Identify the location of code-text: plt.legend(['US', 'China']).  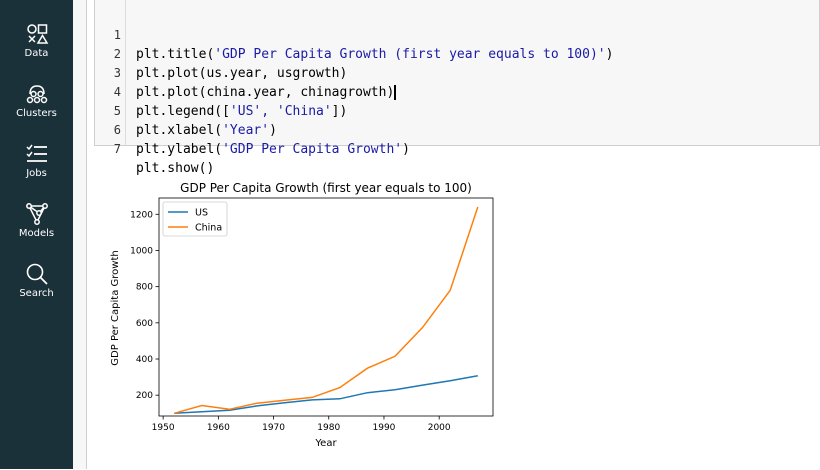
(241, 111).